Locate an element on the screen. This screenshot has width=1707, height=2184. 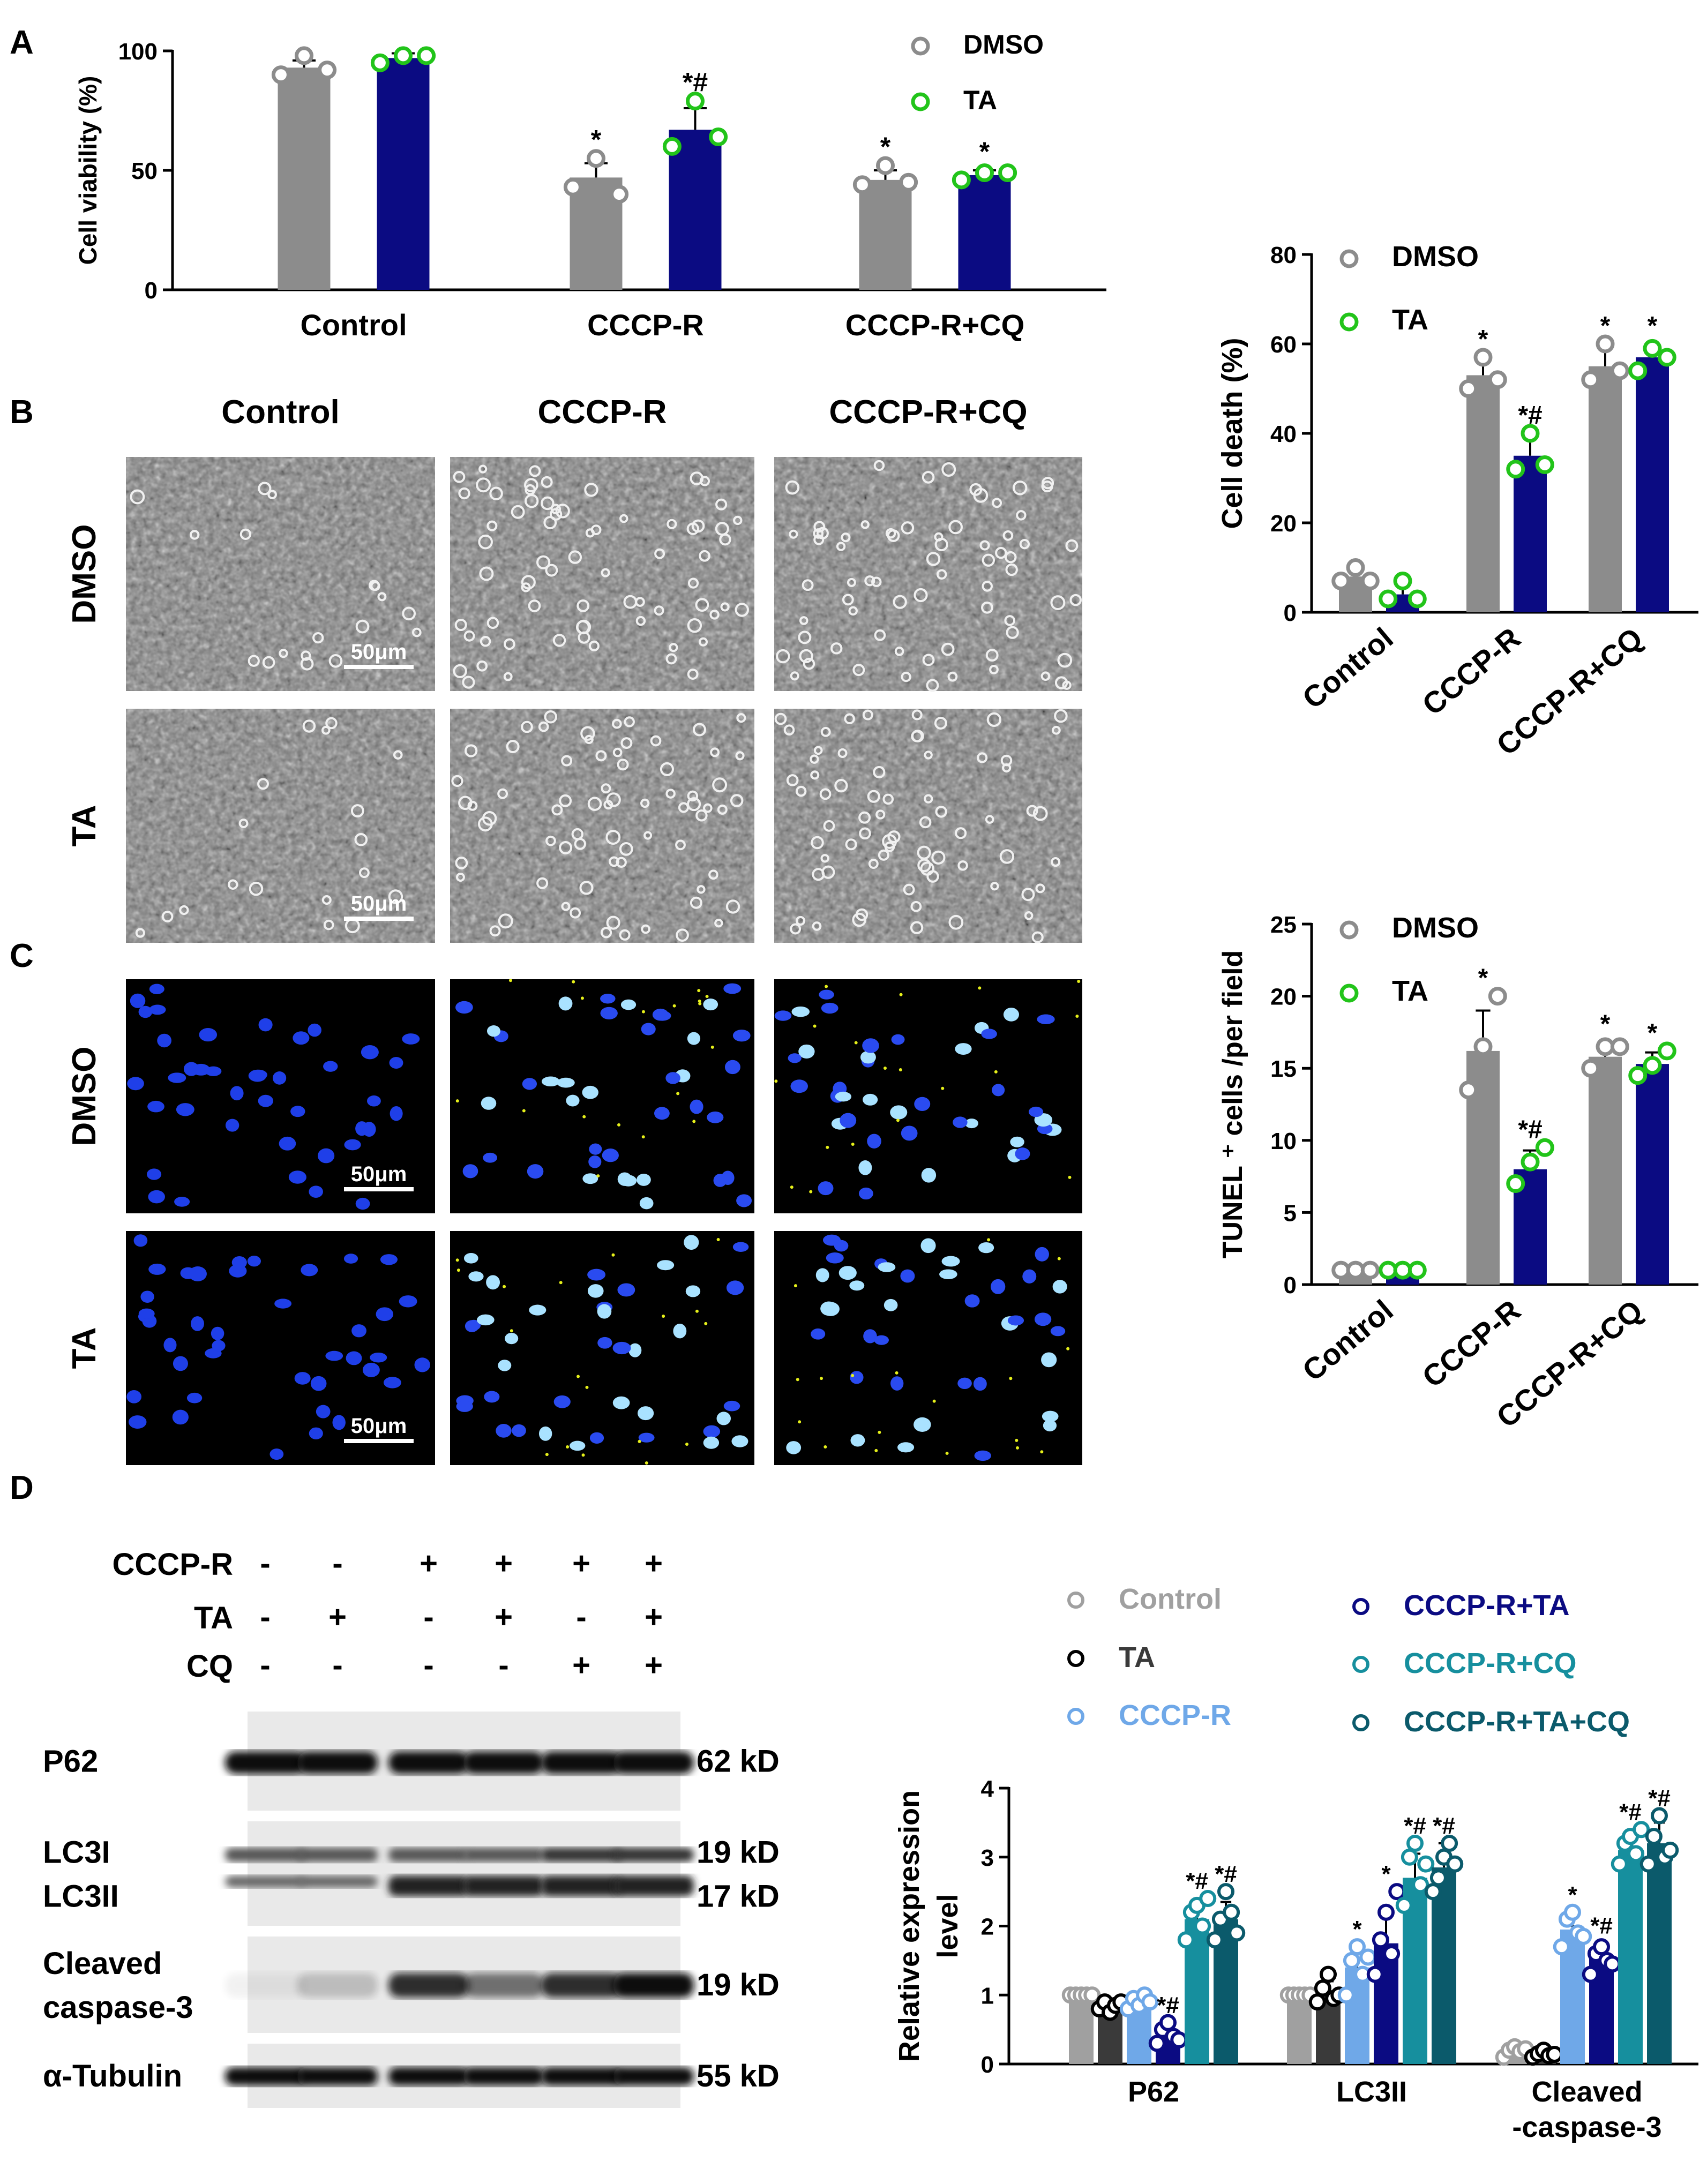
band-label: LC3II is located at coordinates (81, 1897).